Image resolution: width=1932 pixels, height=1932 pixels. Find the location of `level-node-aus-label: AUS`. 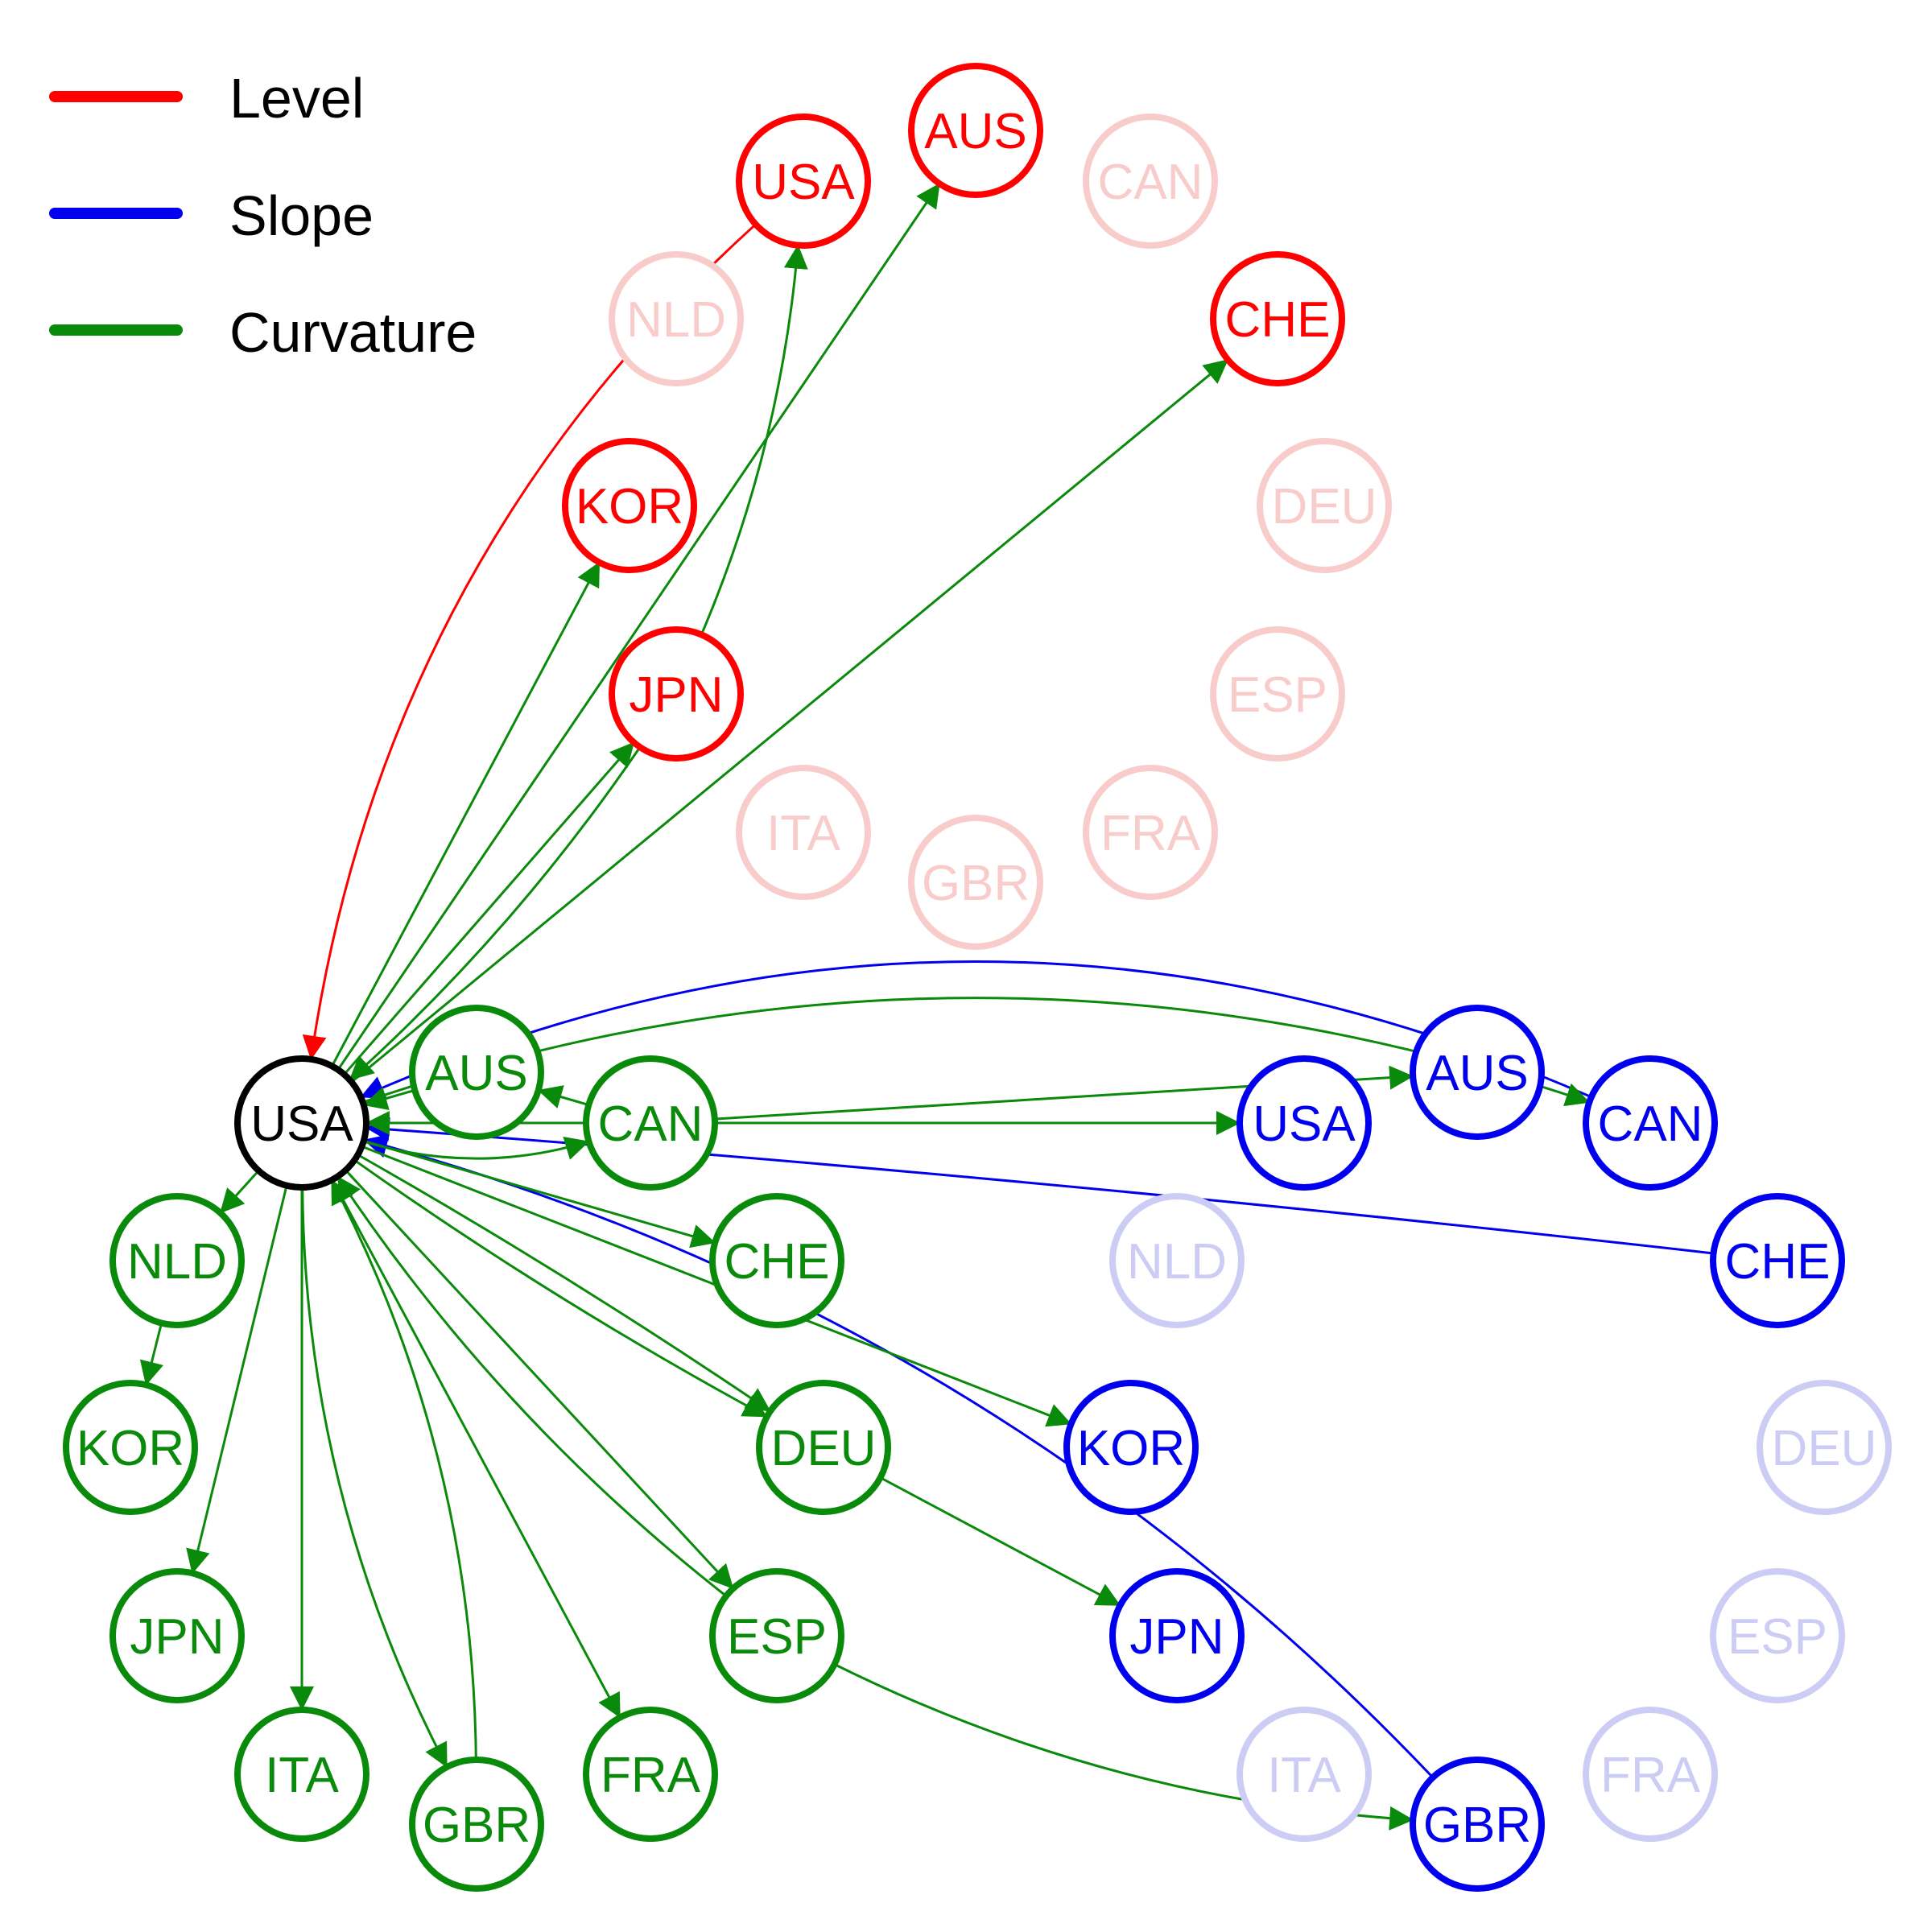

level-node-aus-label: AUS is located at coordinates (975, 131).